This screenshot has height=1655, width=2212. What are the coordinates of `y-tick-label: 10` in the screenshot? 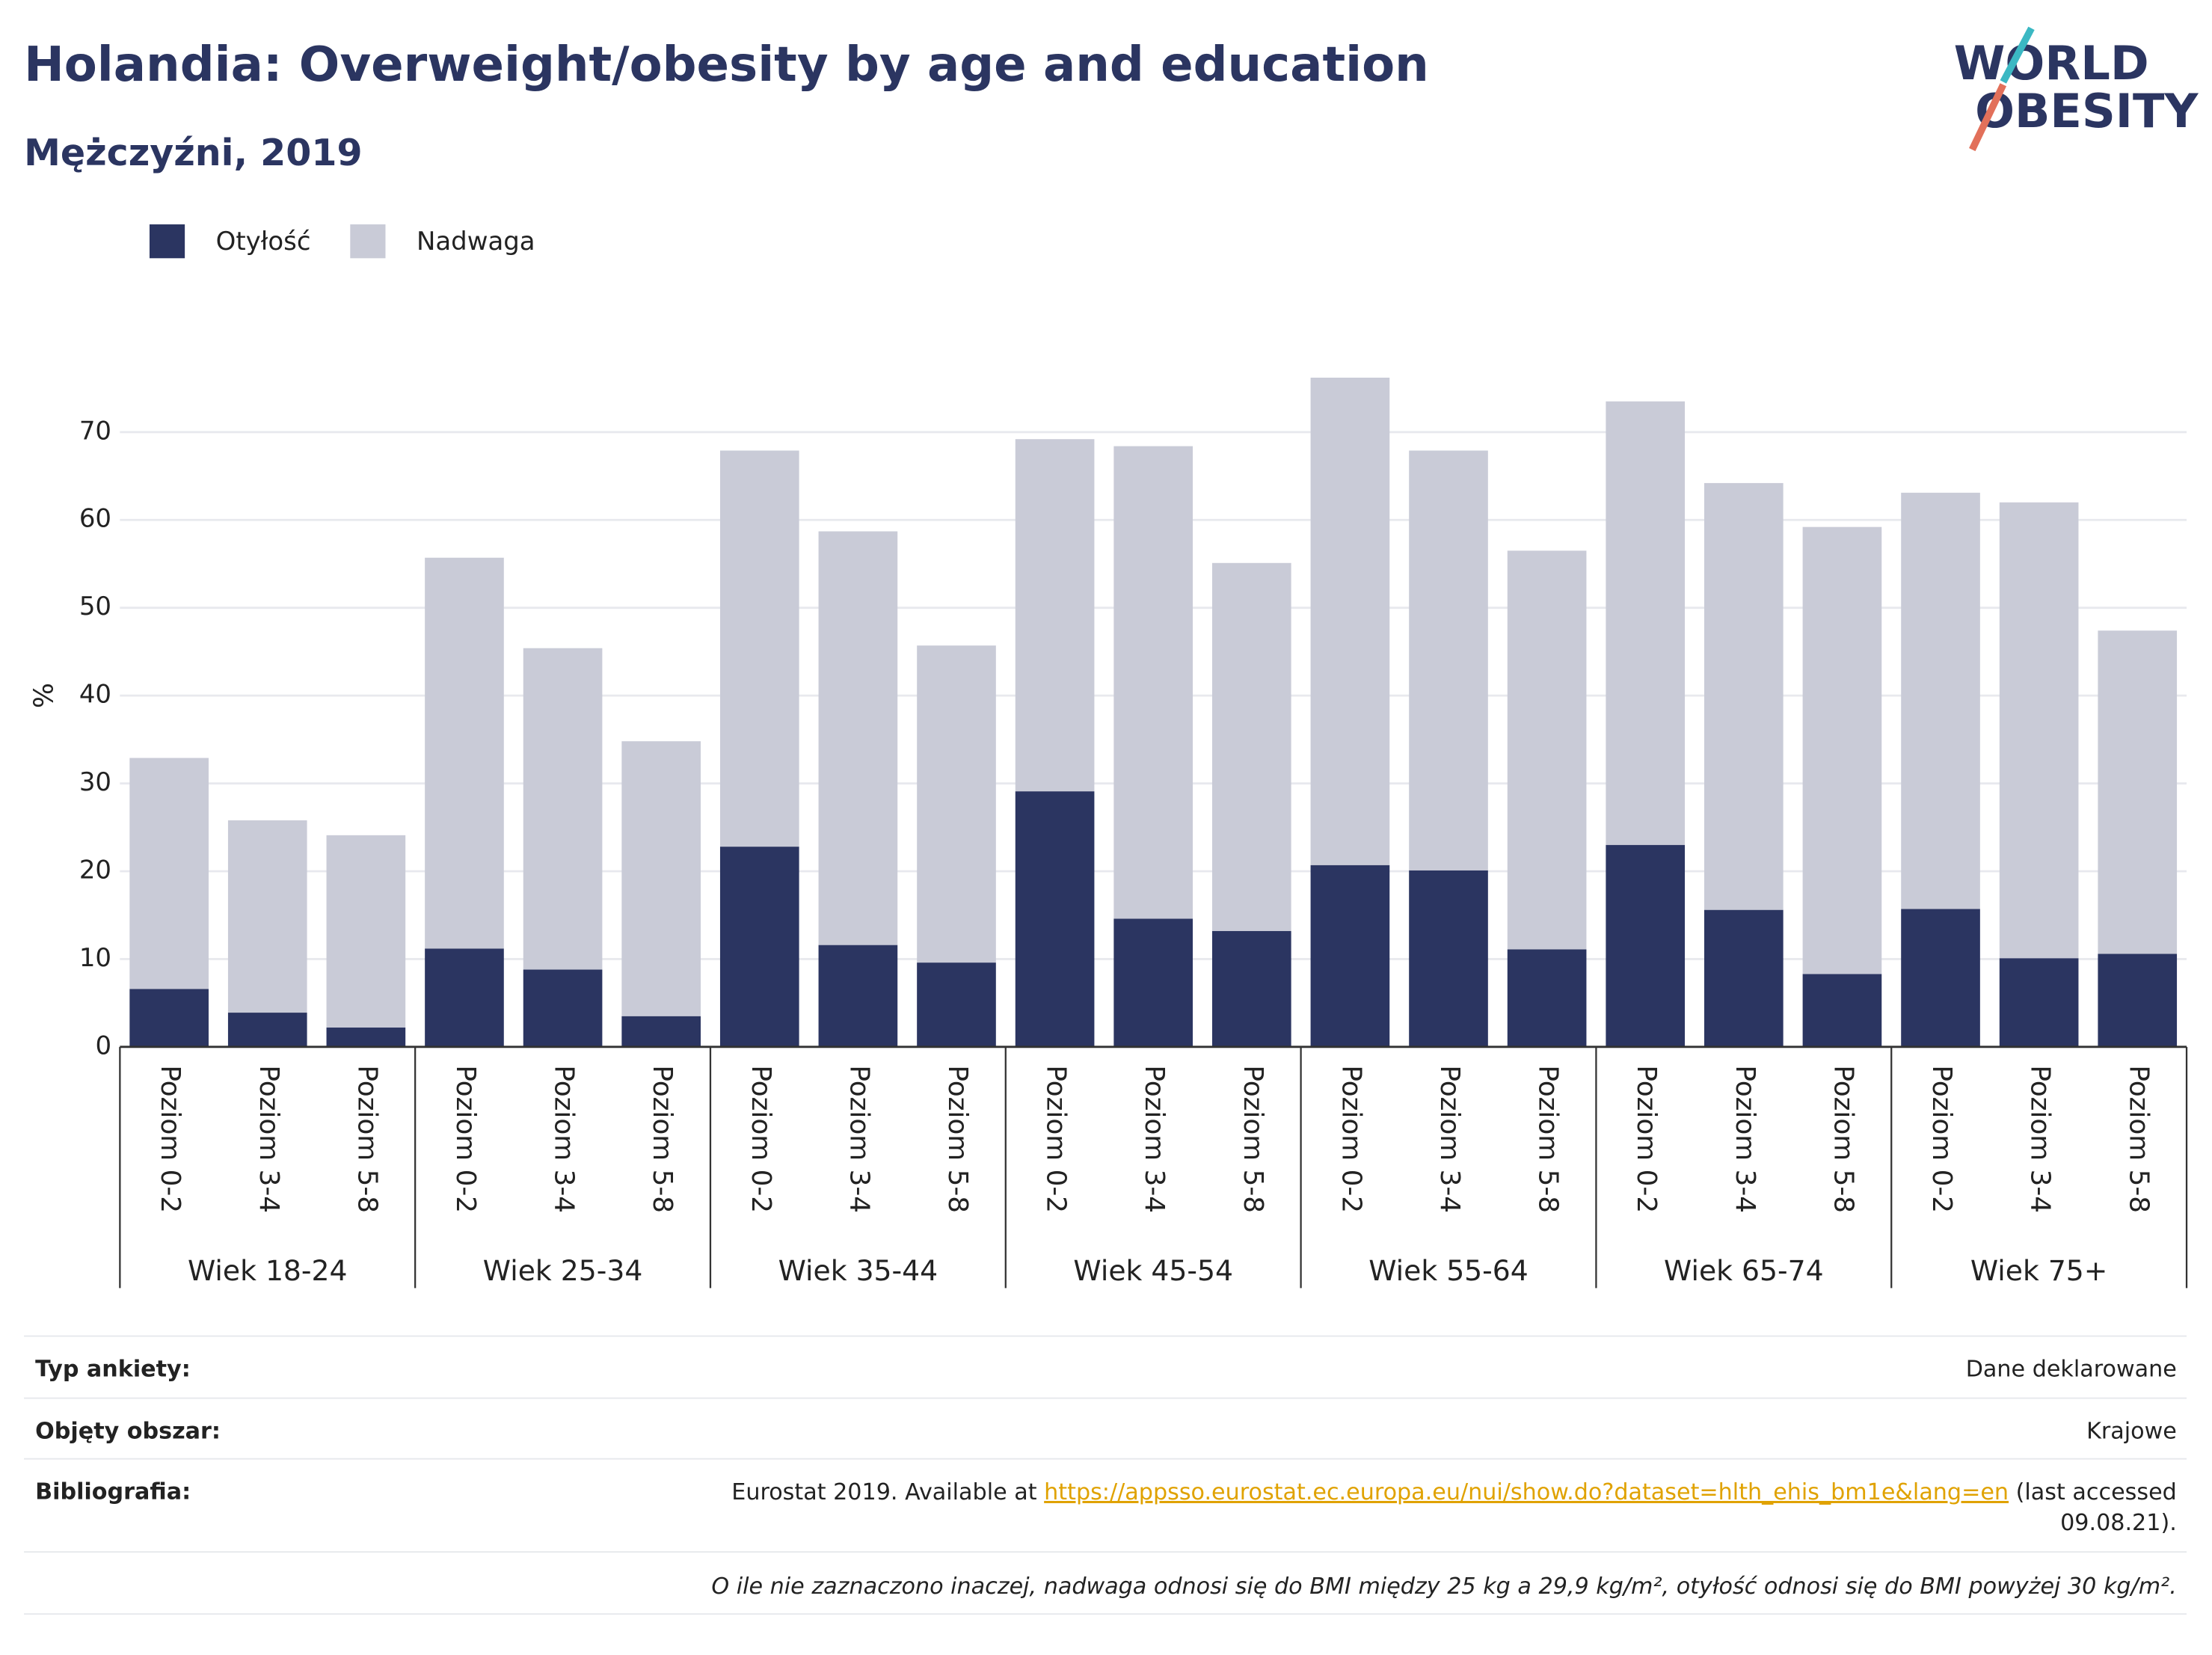 It's located at (95, 958).